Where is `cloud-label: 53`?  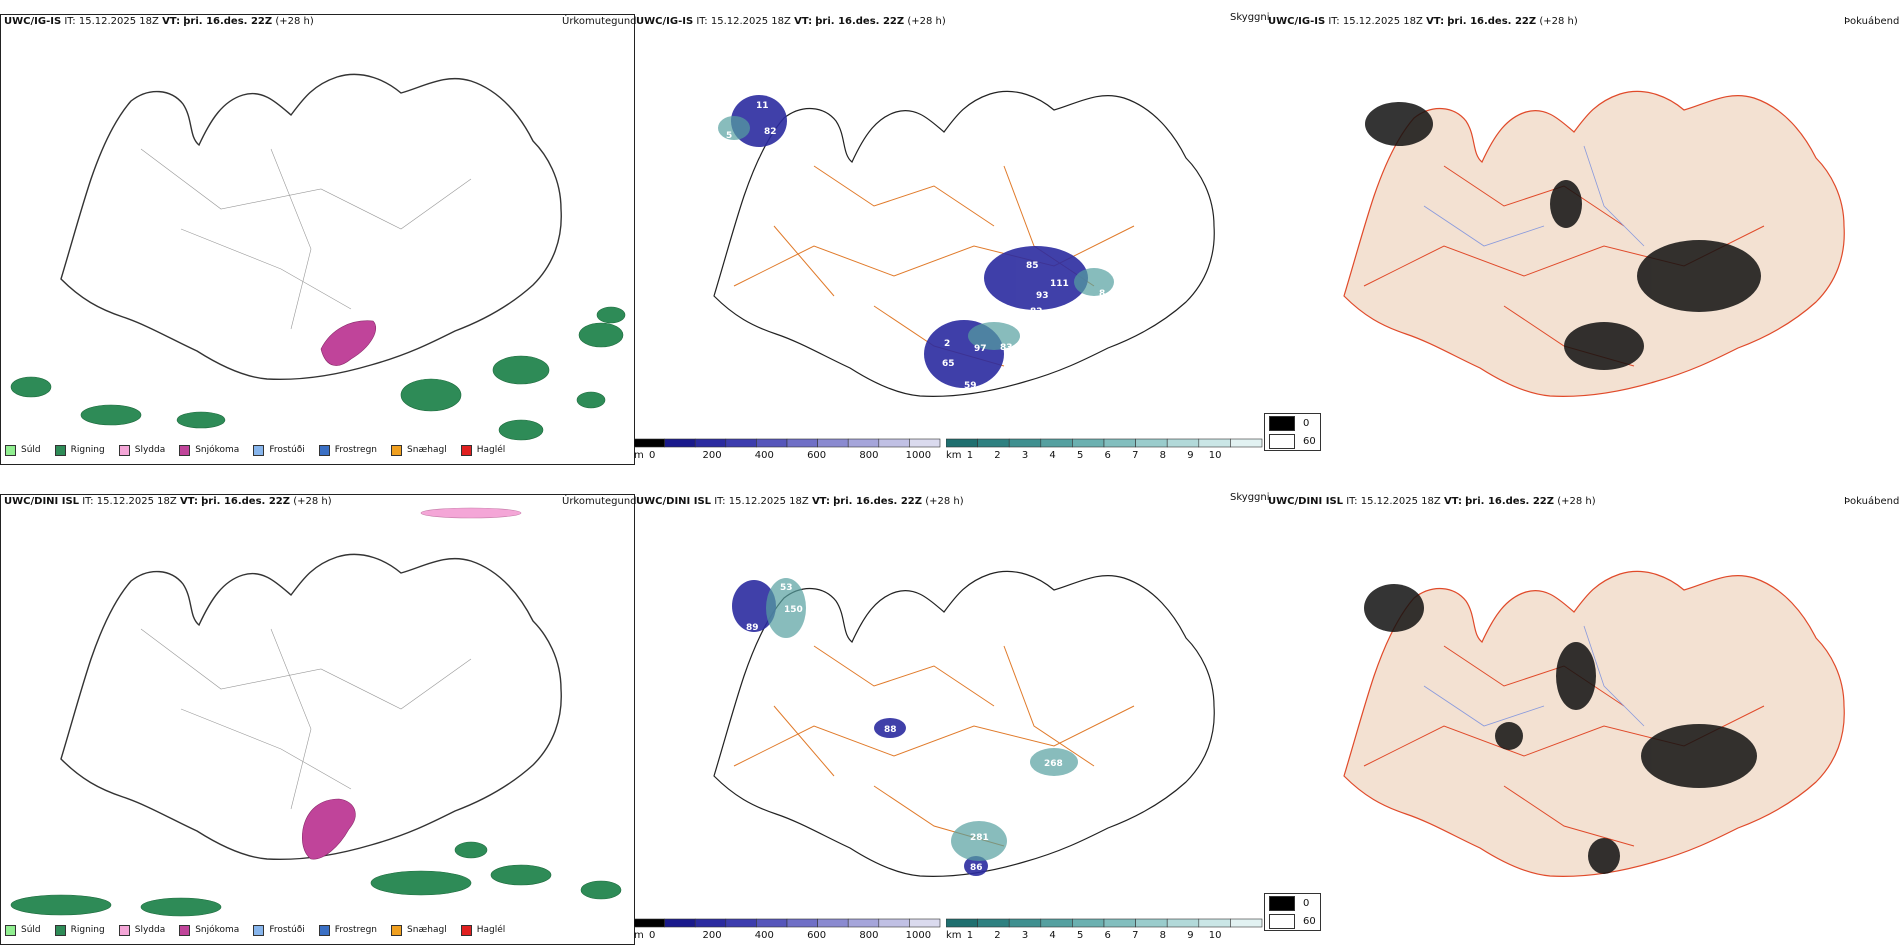 cloud-label: 53 is located at coordinates (786, 588).